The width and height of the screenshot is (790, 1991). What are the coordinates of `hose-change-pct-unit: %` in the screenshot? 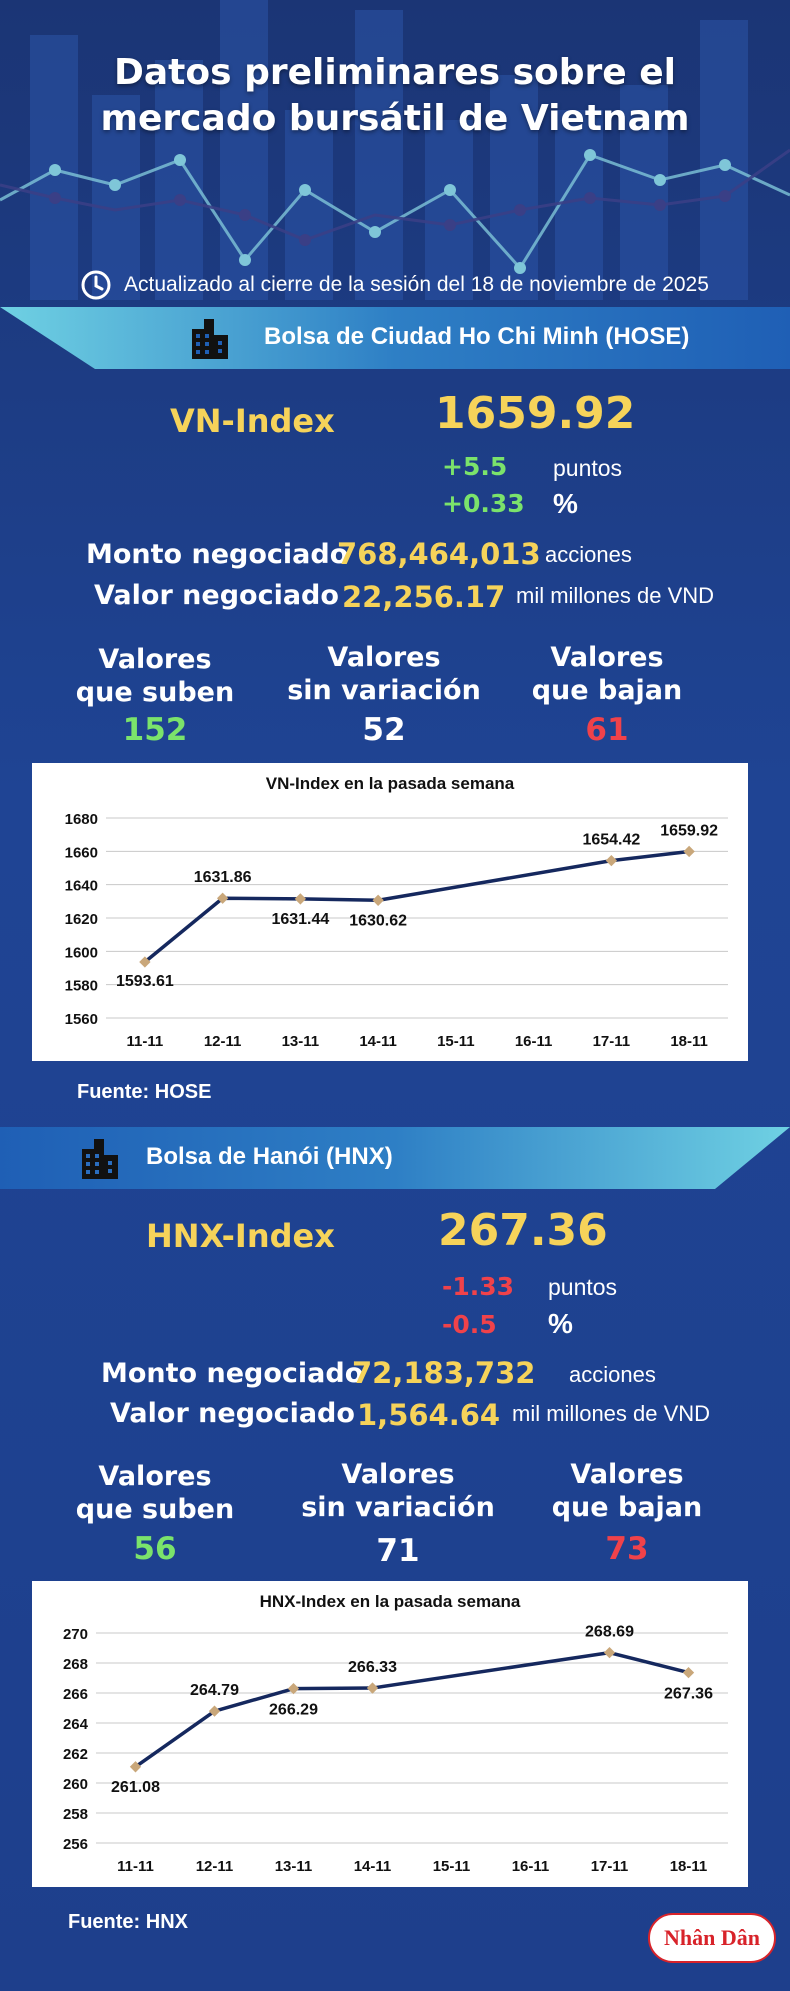 It's located at (565, 503).